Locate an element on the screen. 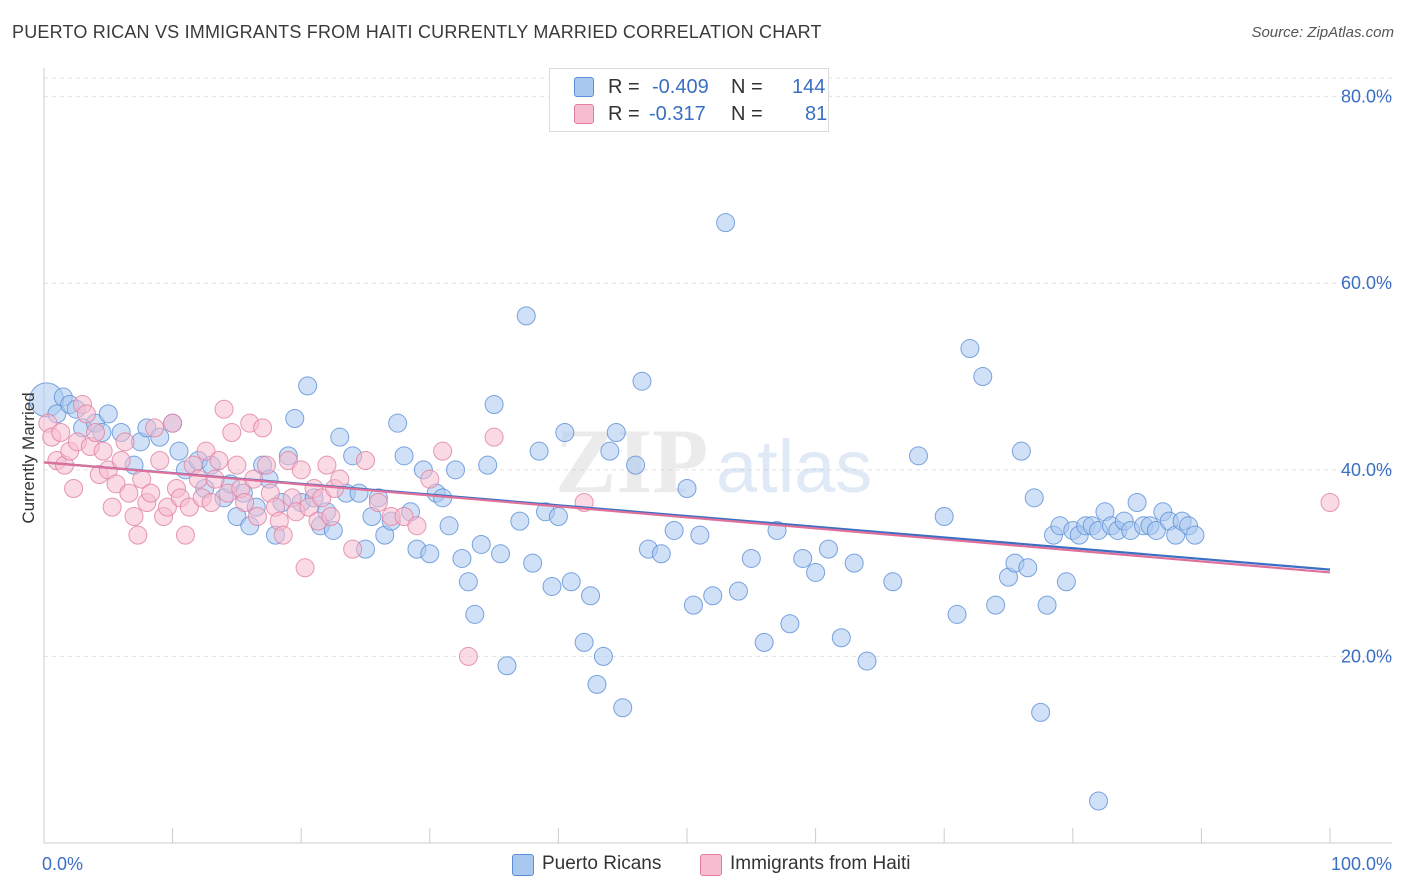  legend-r-value: -0.409 is located at coordinates (680, 87).